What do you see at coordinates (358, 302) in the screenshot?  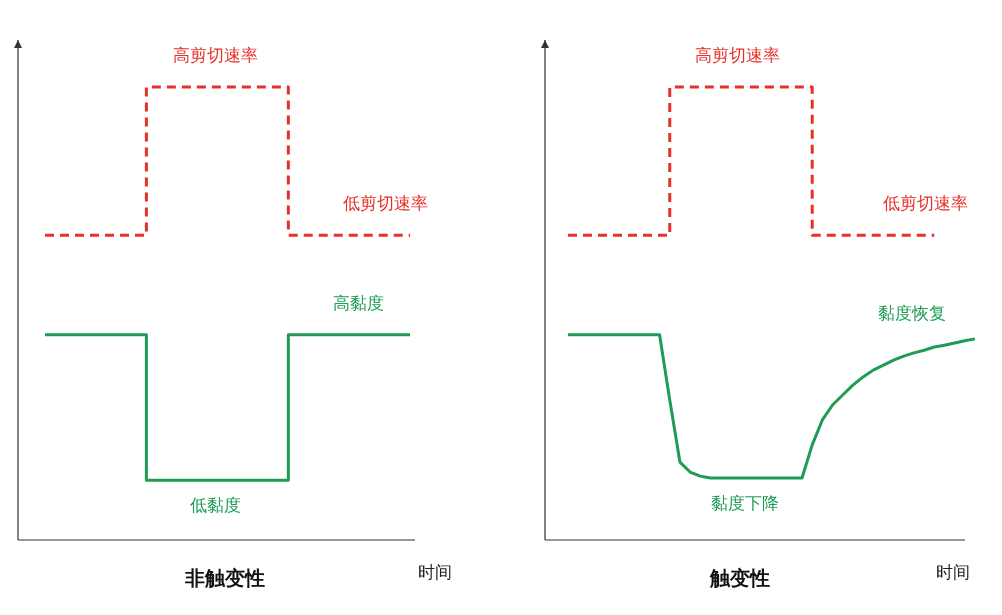 I see `annotation: 高黏度` at bounding box center [358, 302].